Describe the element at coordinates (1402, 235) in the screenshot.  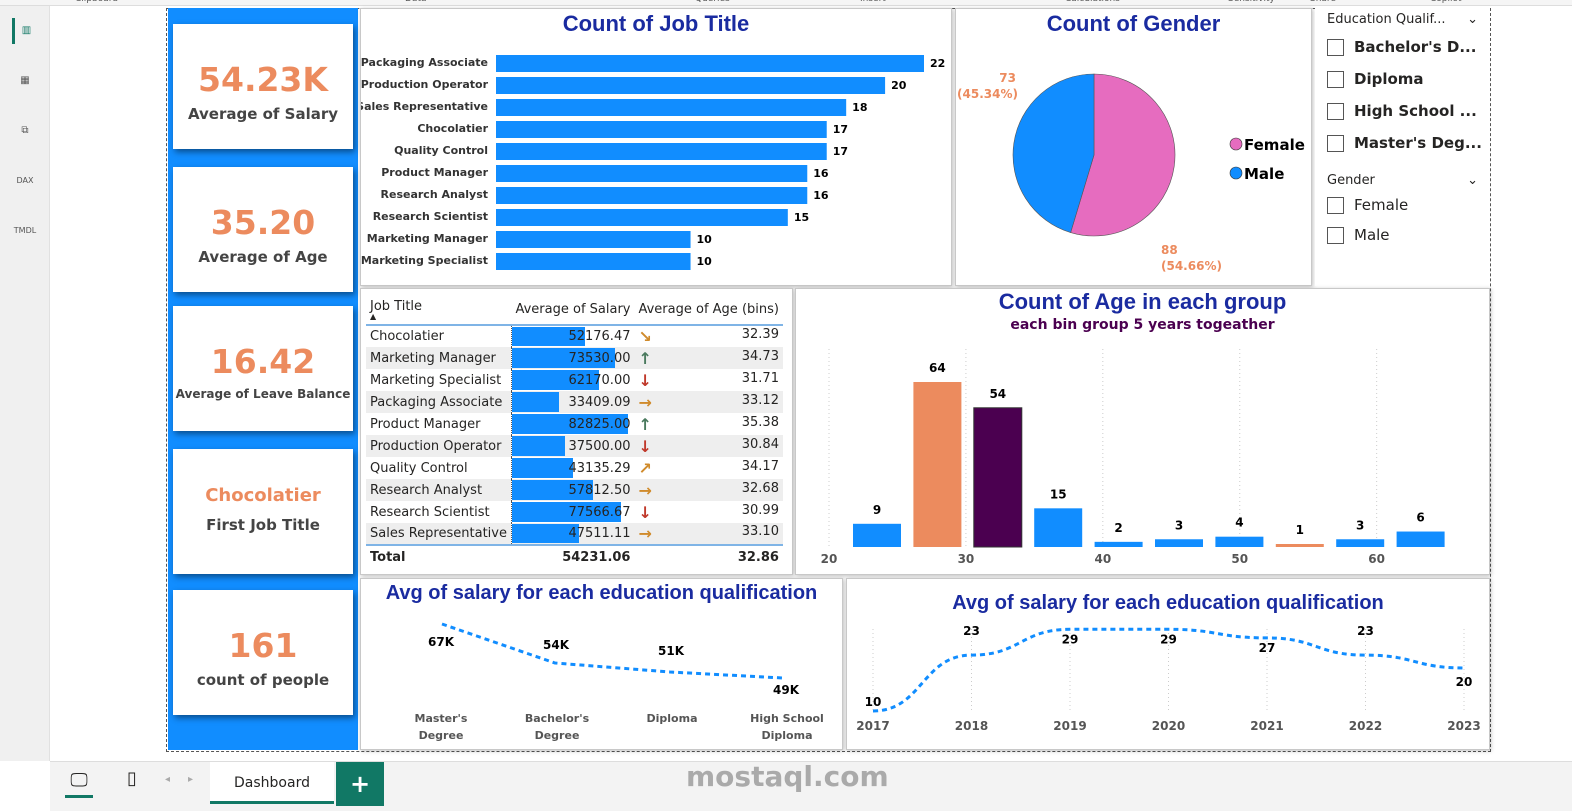
I see `slicer-item: Male` at that location.